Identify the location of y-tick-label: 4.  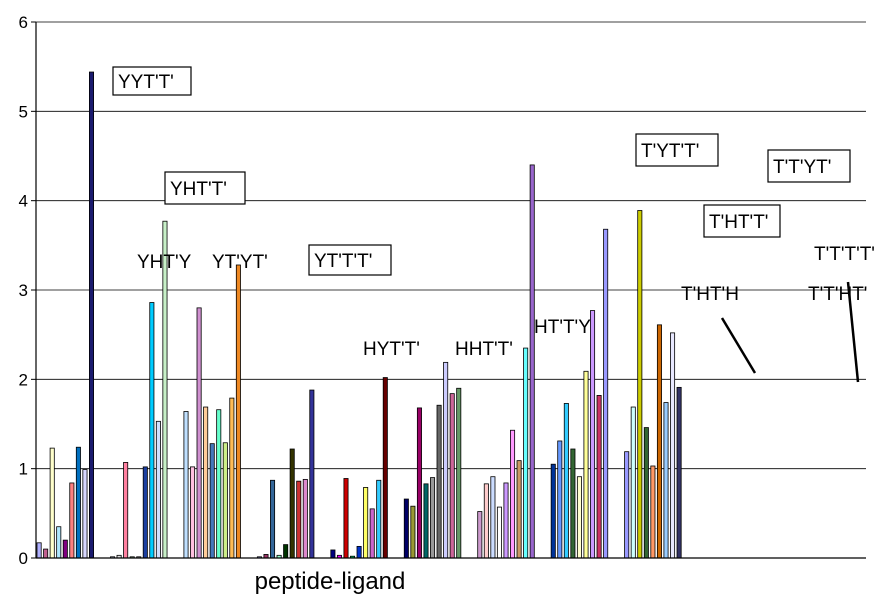
(23, 201).